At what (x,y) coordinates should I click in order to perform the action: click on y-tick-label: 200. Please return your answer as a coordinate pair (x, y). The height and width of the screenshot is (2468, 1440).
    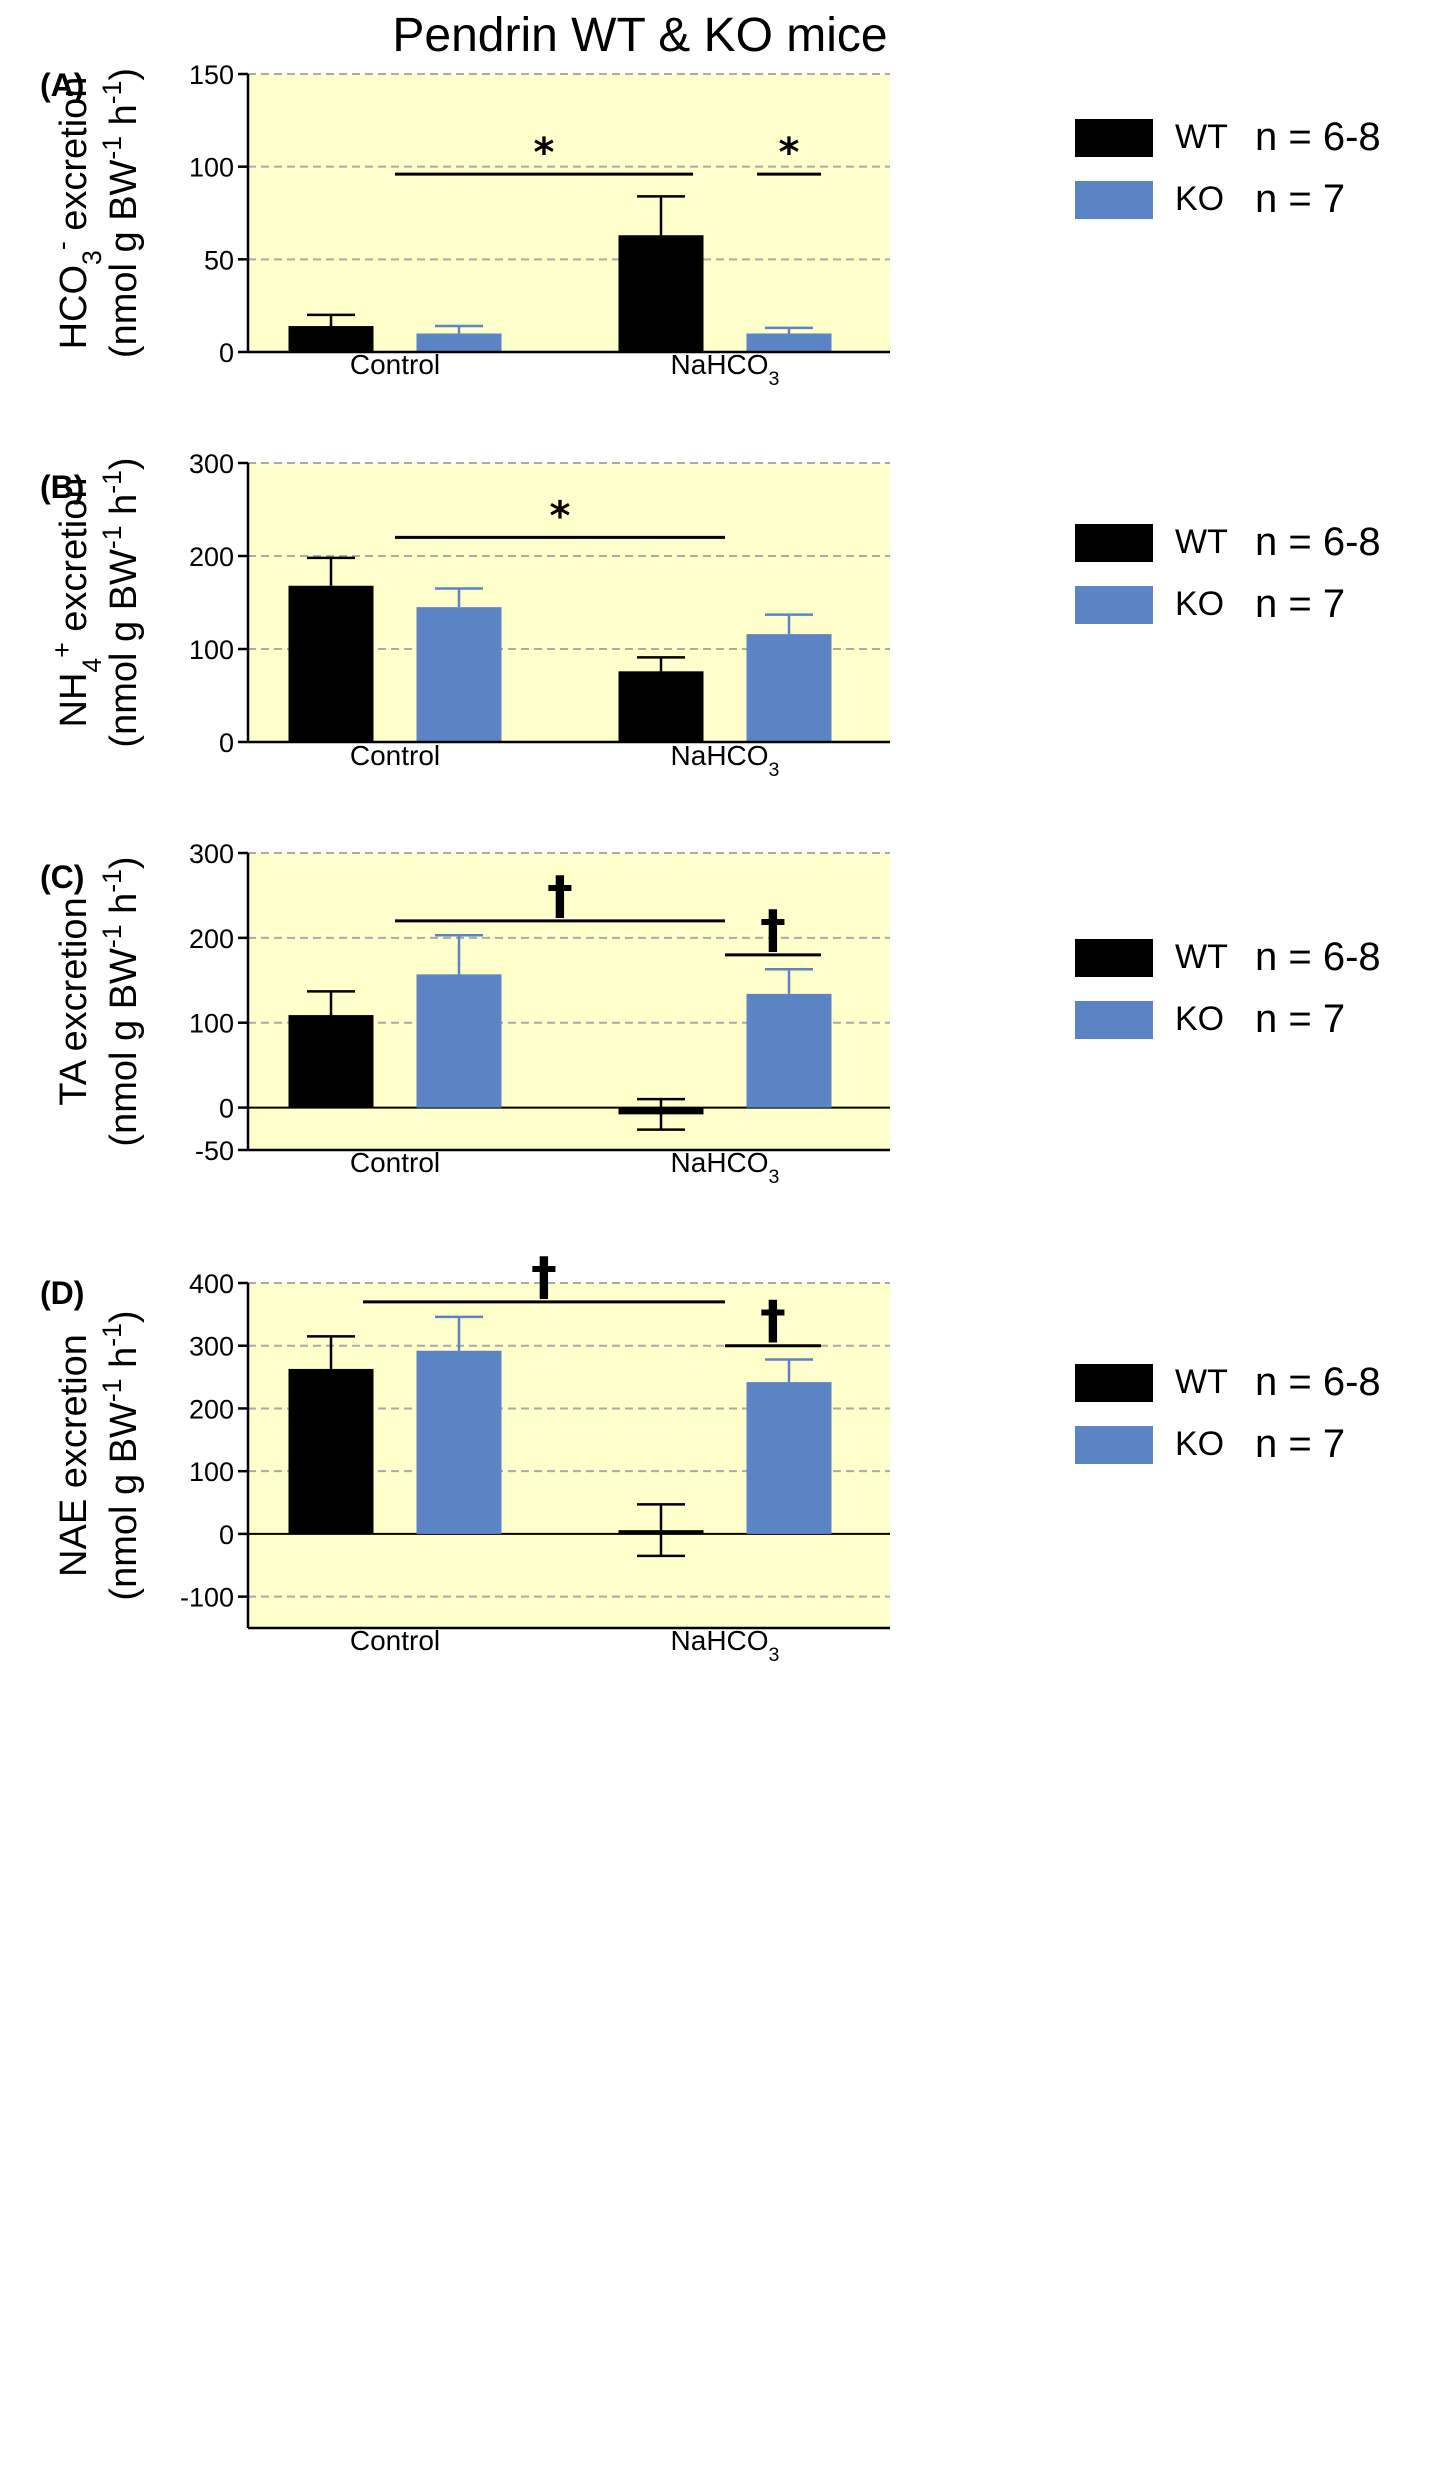
    Looking at the image, I should click on (211, 1409).